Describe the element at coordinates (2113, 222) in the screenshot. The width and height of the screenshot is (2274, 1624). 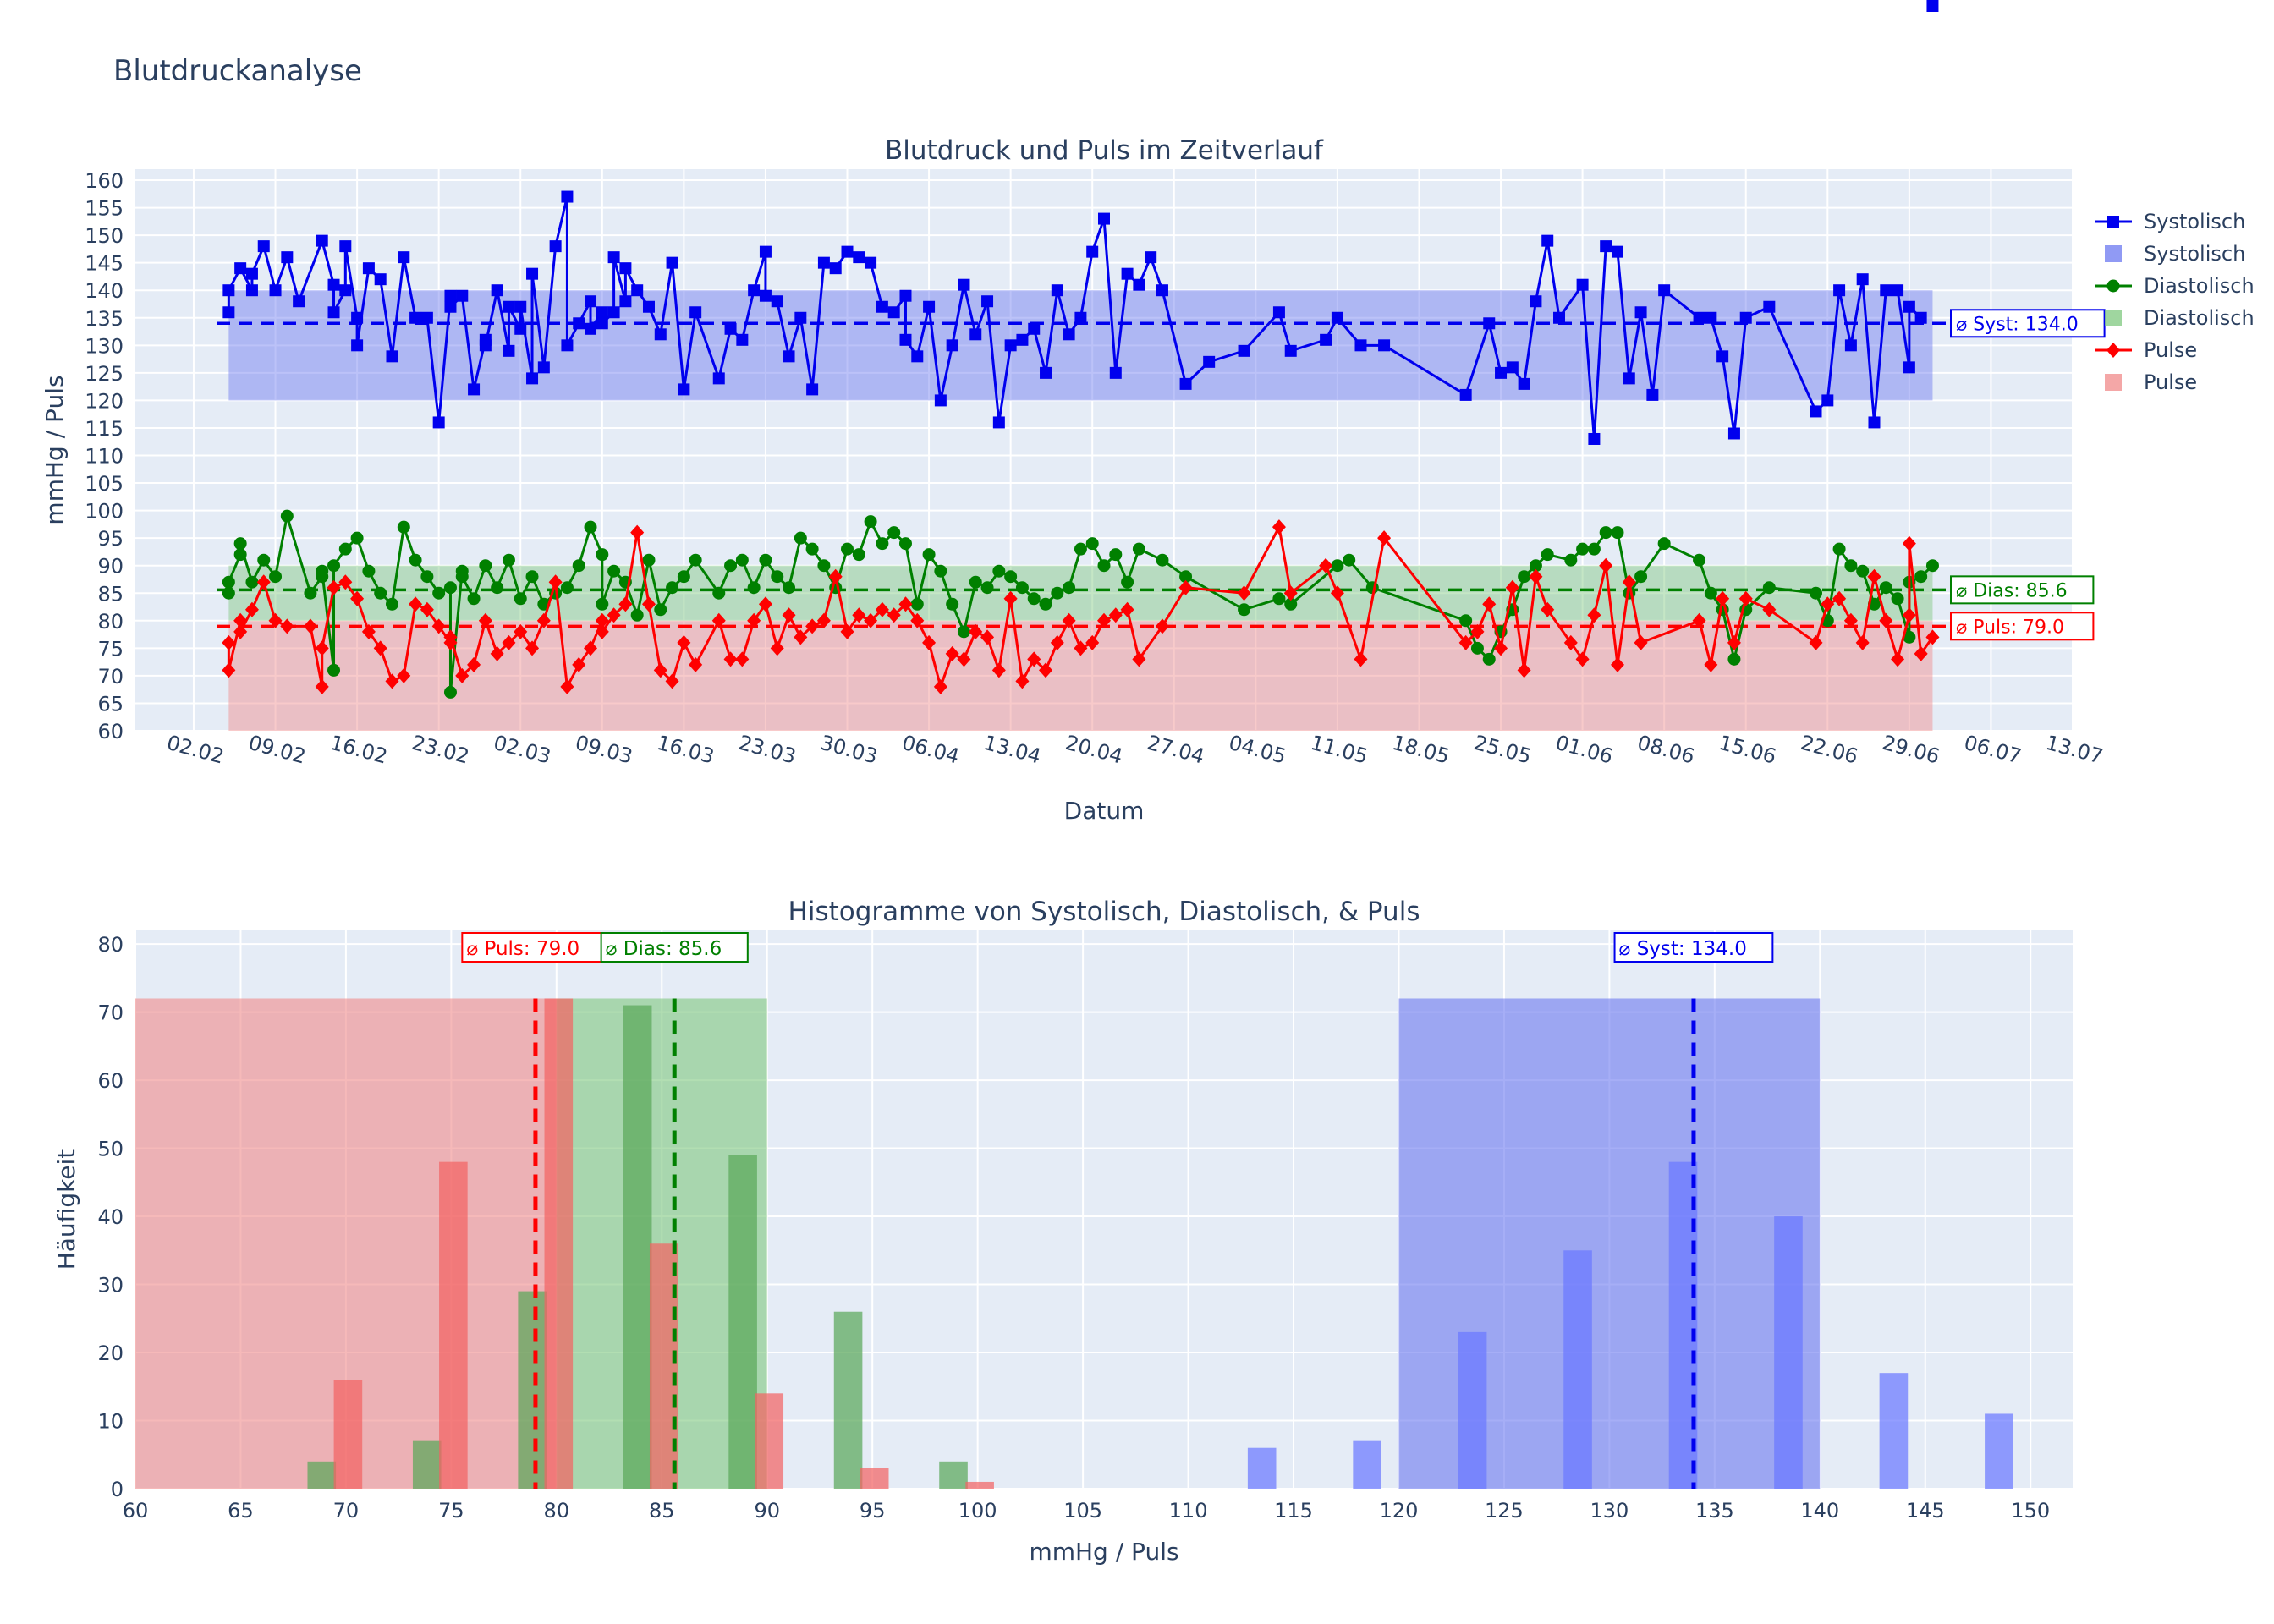
I see `legend-marker-systolisch` at that location.